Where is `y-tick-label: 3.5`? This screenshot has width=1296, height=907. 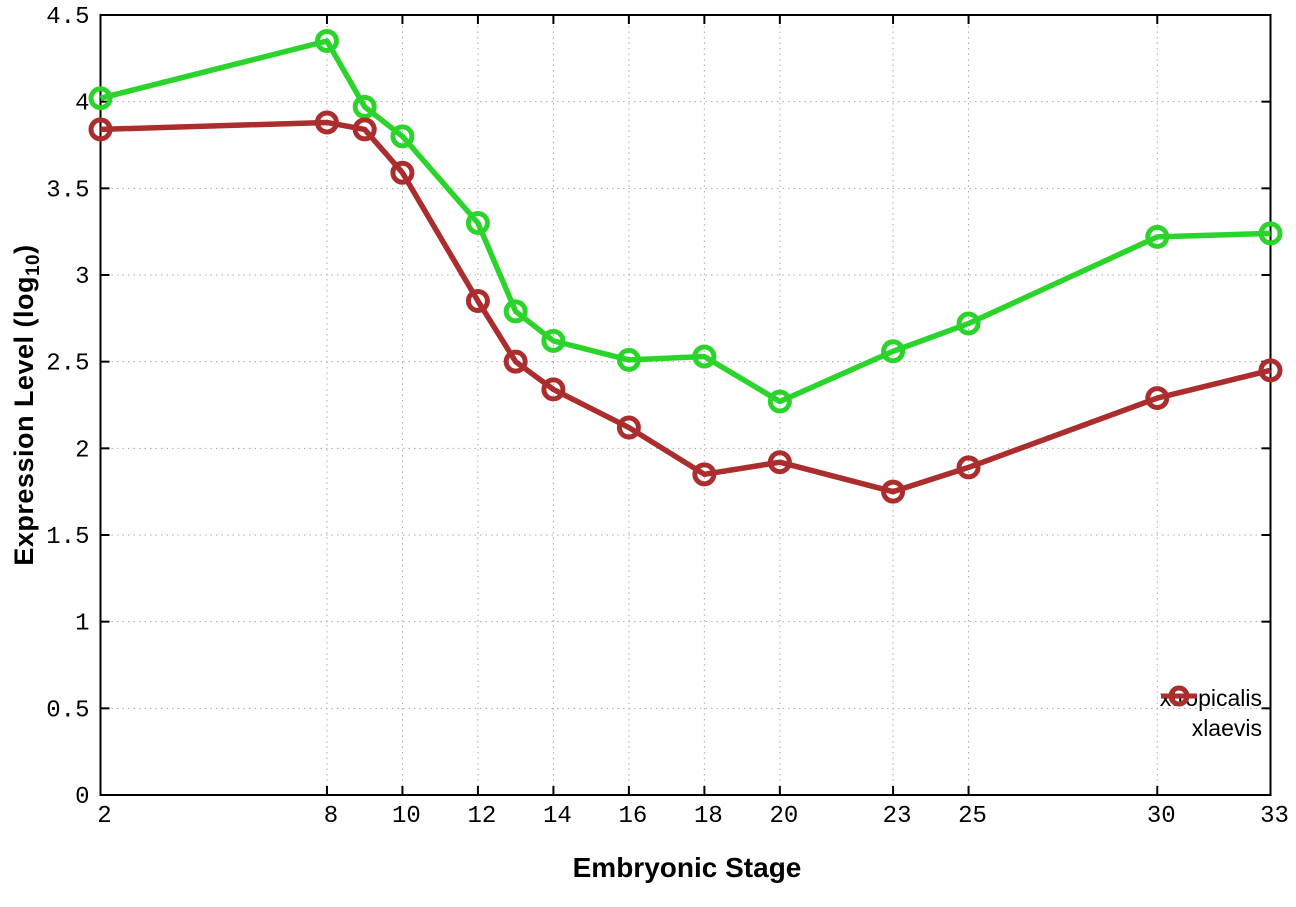 y-tick-label: 3.5 is located at coordinates (67, 190).